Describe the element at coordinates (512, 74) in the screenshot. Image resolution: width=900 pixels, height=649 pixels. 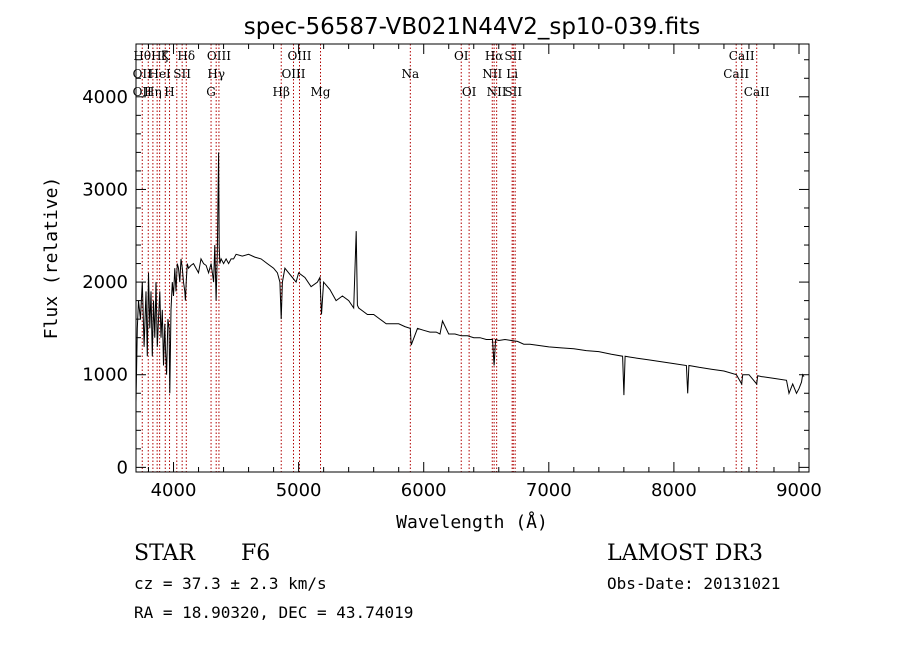
I see `spectral-line-label-23-1: Li` at that location.